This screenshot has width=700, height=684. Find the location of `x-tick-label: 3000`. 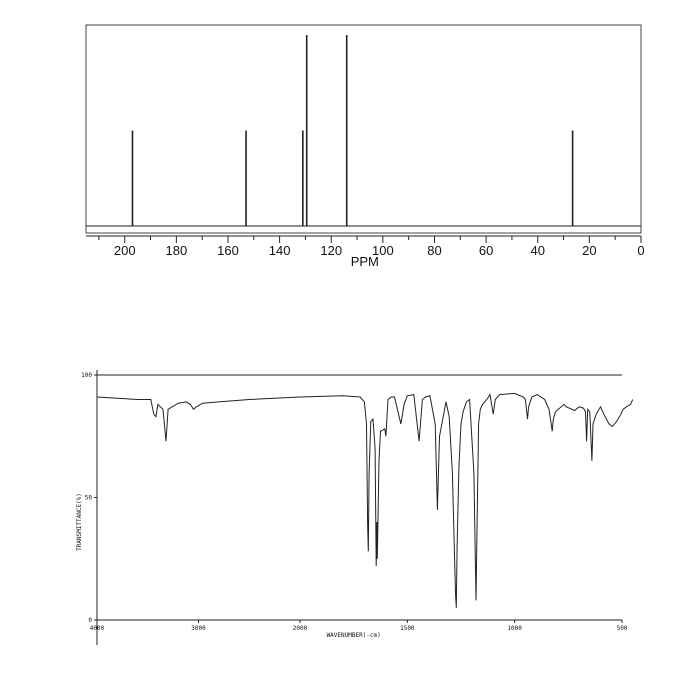

x-tick-label: 3000 is located at coordinates (198, 628).